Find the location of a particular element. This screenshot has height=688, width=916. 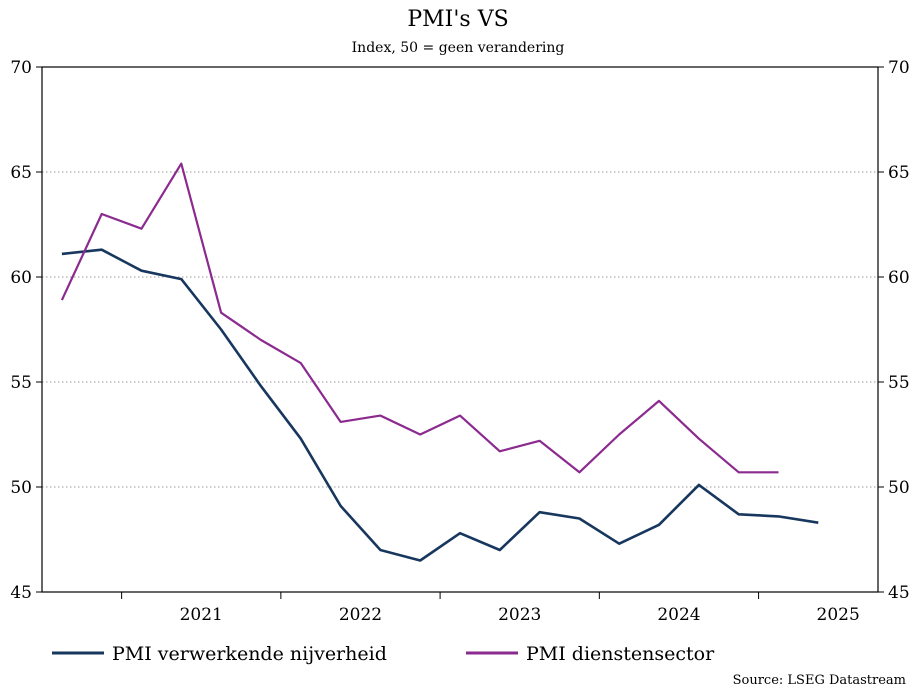

legend-label-services: PMI dienstensector is located at coordinates (620, 654).